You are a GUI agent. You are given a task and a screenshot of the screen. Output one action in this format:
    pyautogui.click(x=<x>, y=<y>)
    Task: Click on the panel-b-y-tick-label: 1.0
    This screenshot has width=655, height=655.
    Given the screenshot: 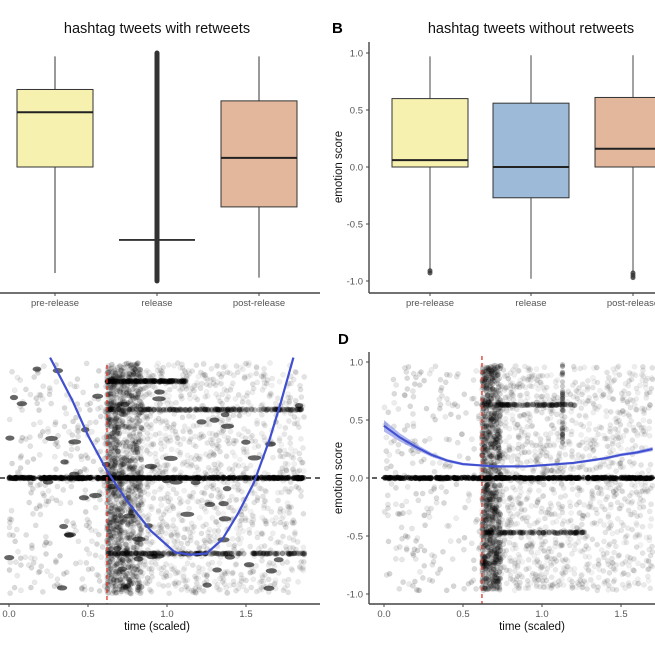 What is the action you would take?
    pyautogui.click(x=356, y=54)
    